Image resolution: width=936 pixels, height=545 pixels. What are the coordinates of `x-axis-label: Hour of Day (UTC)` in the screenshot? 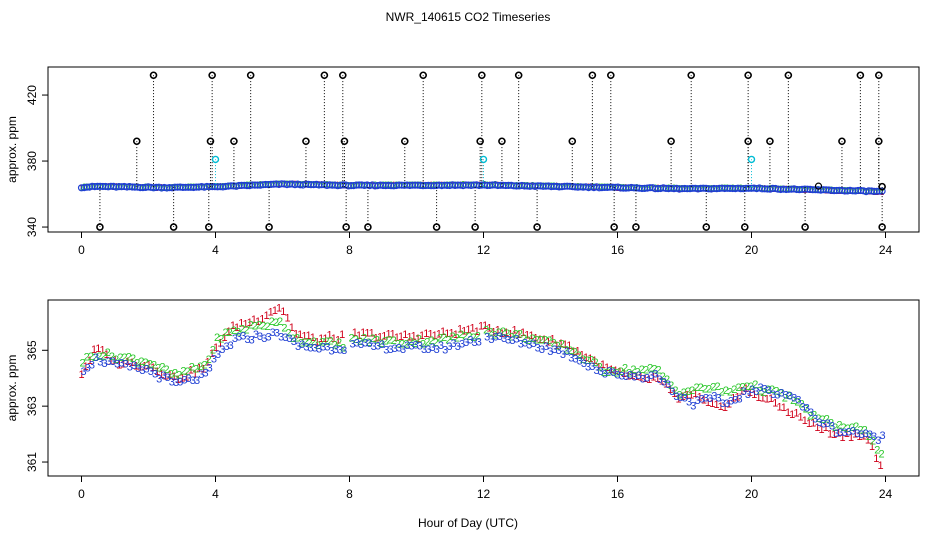 It's located at (468, 523).